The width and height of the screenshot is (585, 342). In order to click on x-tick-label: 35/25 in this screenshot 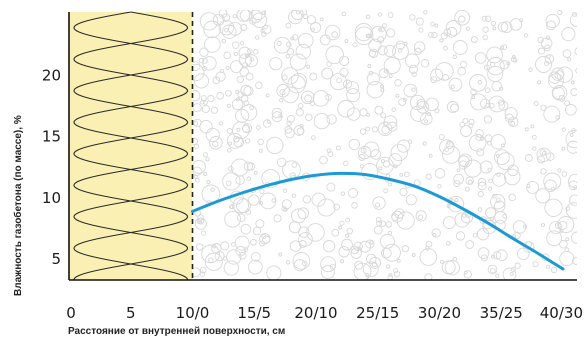, I will do `click(501, 313)`.